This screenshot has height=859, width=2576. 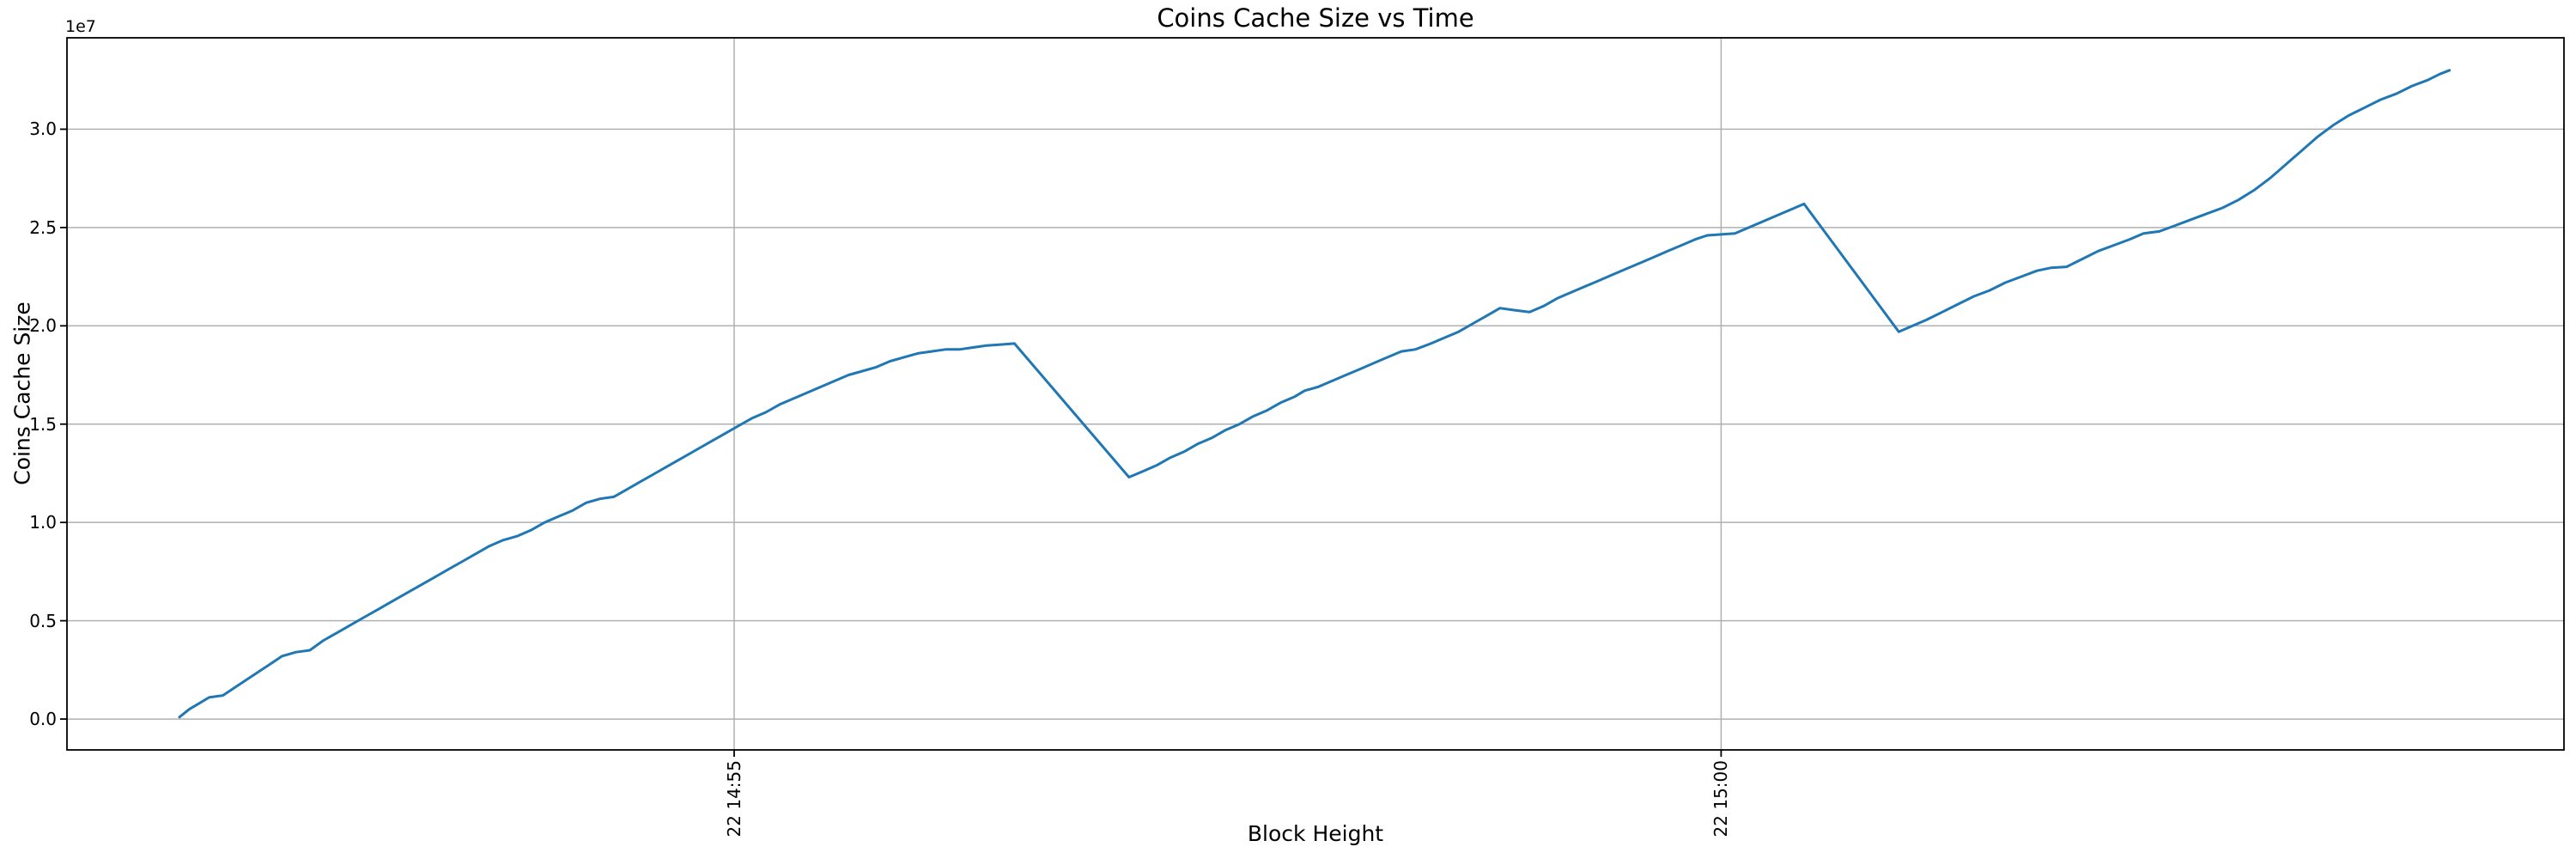 What do you see at coordinates (43, 130) in the screenshot?
I see `y-tick-label: 3.0` at bounding box center [43, 130].